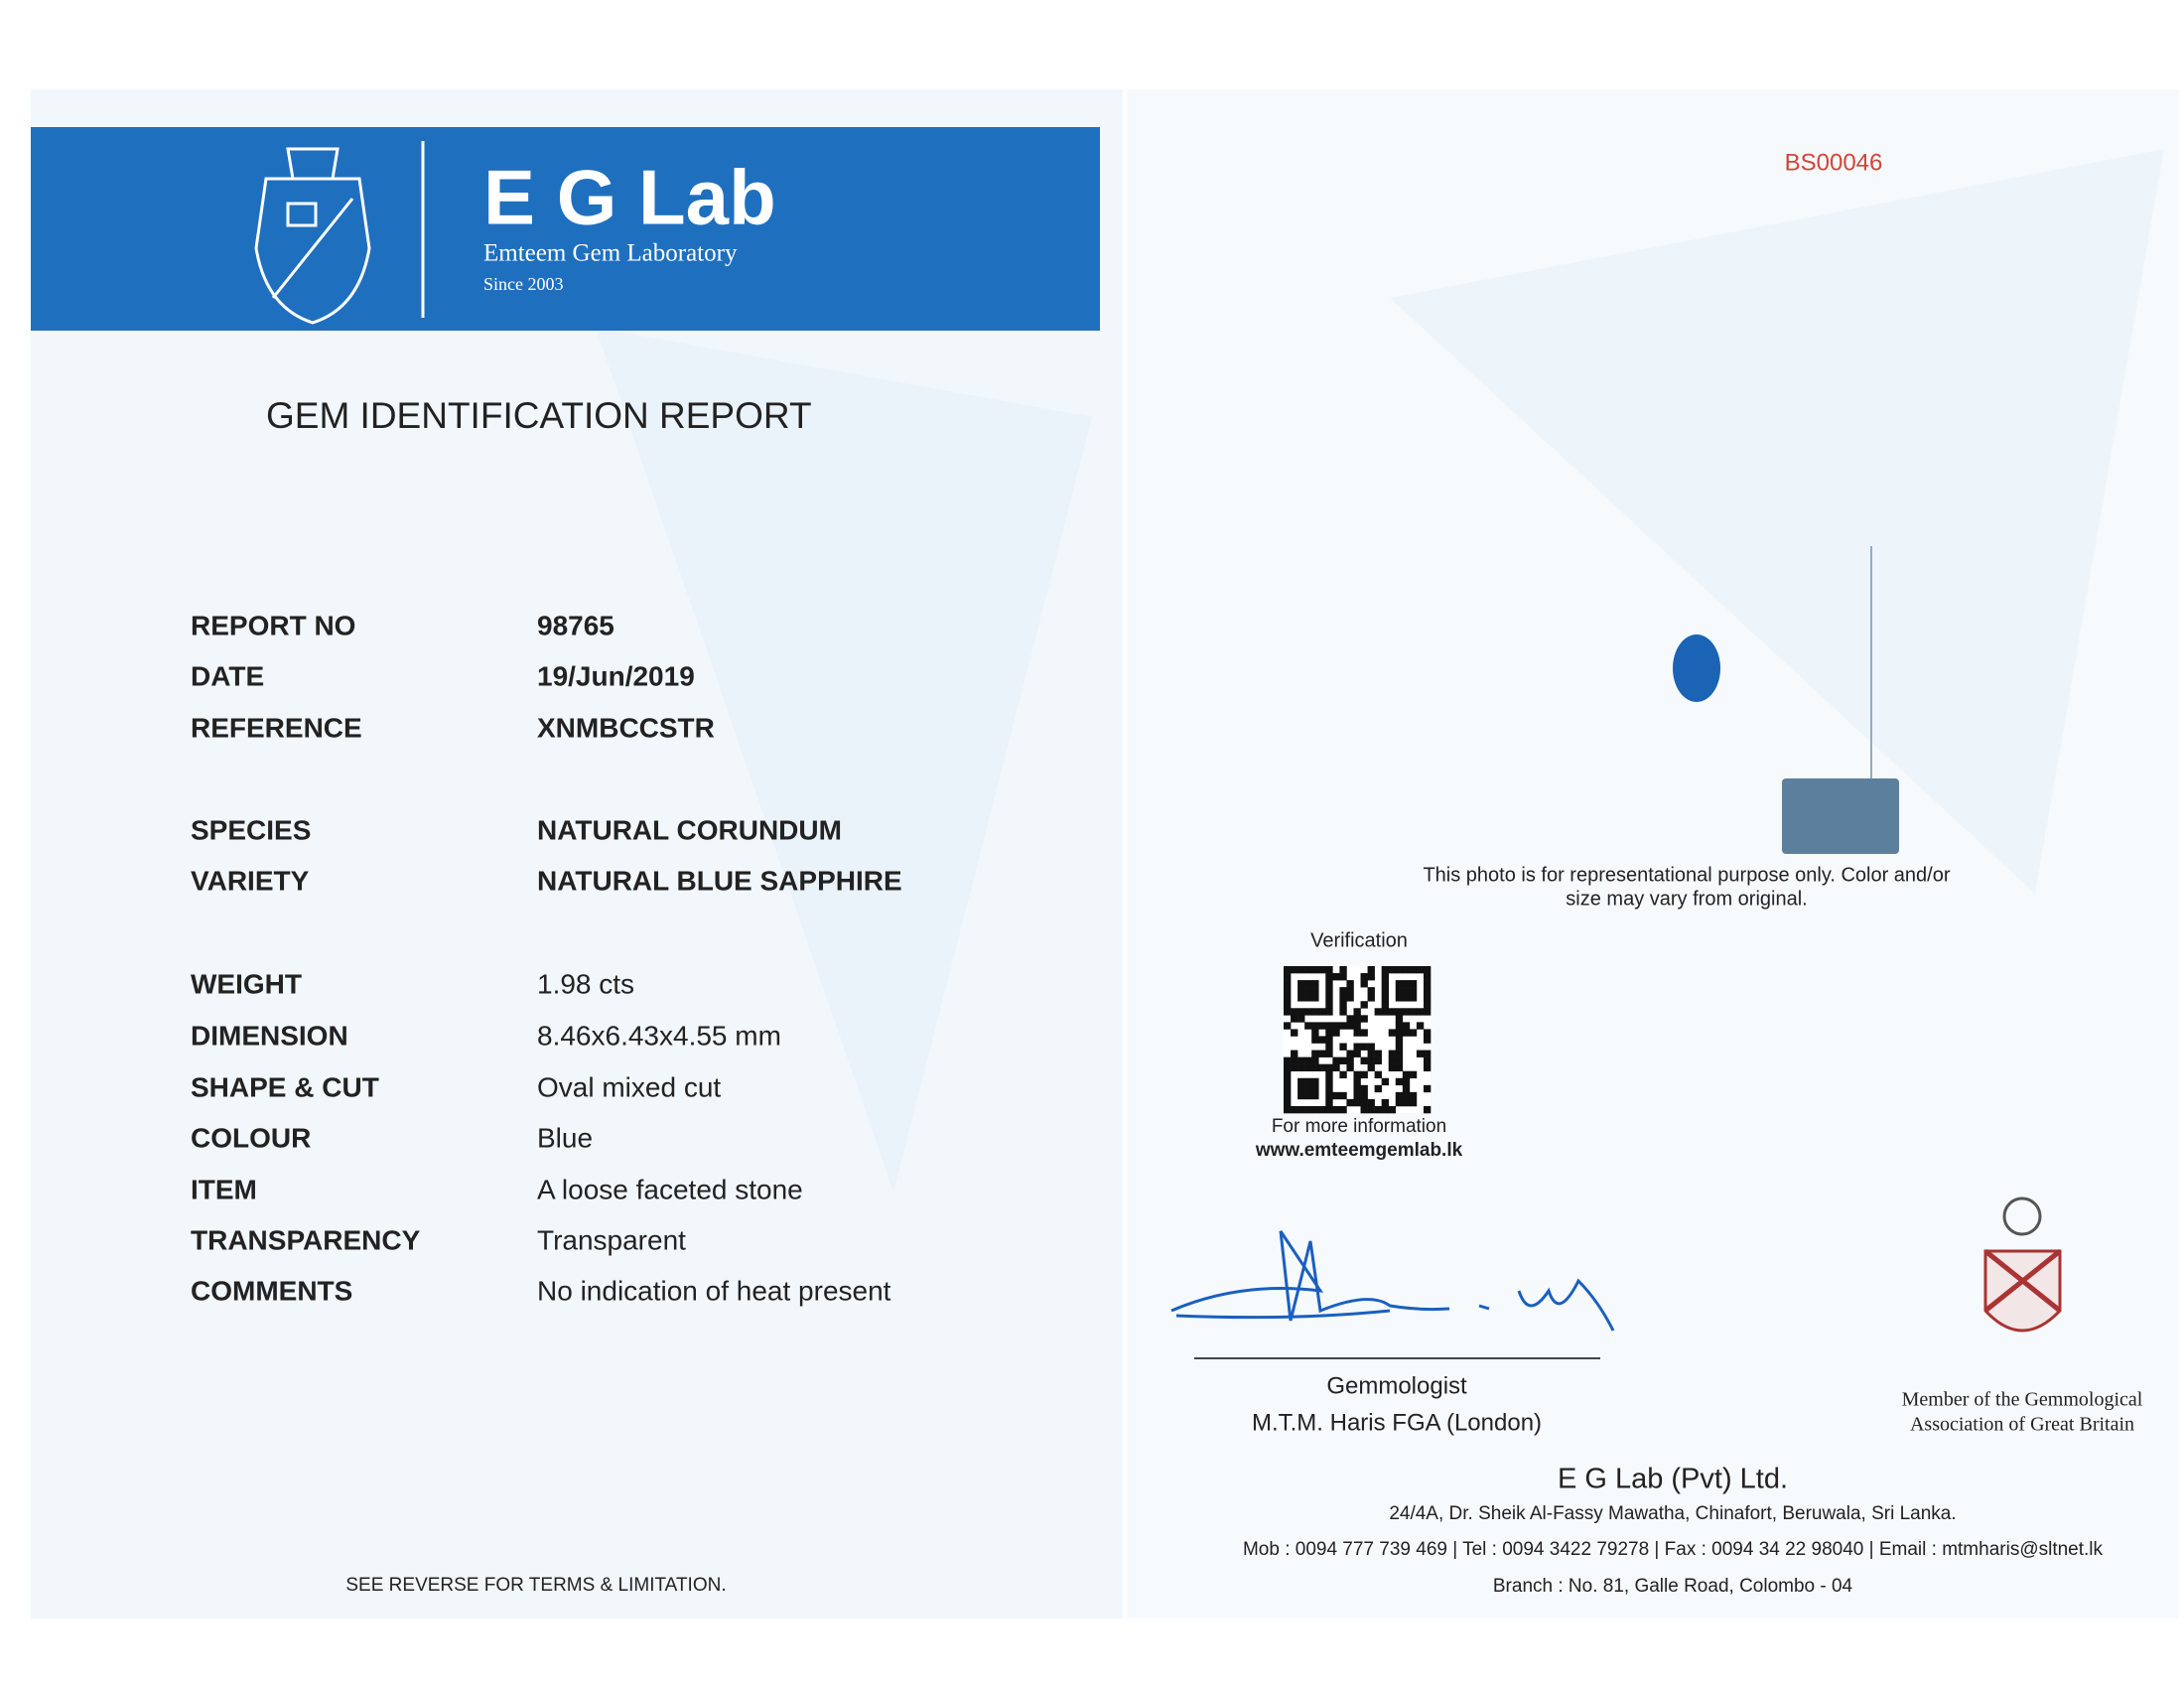 The image size is (2184, 1688). I want to click on field-label: REFERENCE, so click(276, 727).